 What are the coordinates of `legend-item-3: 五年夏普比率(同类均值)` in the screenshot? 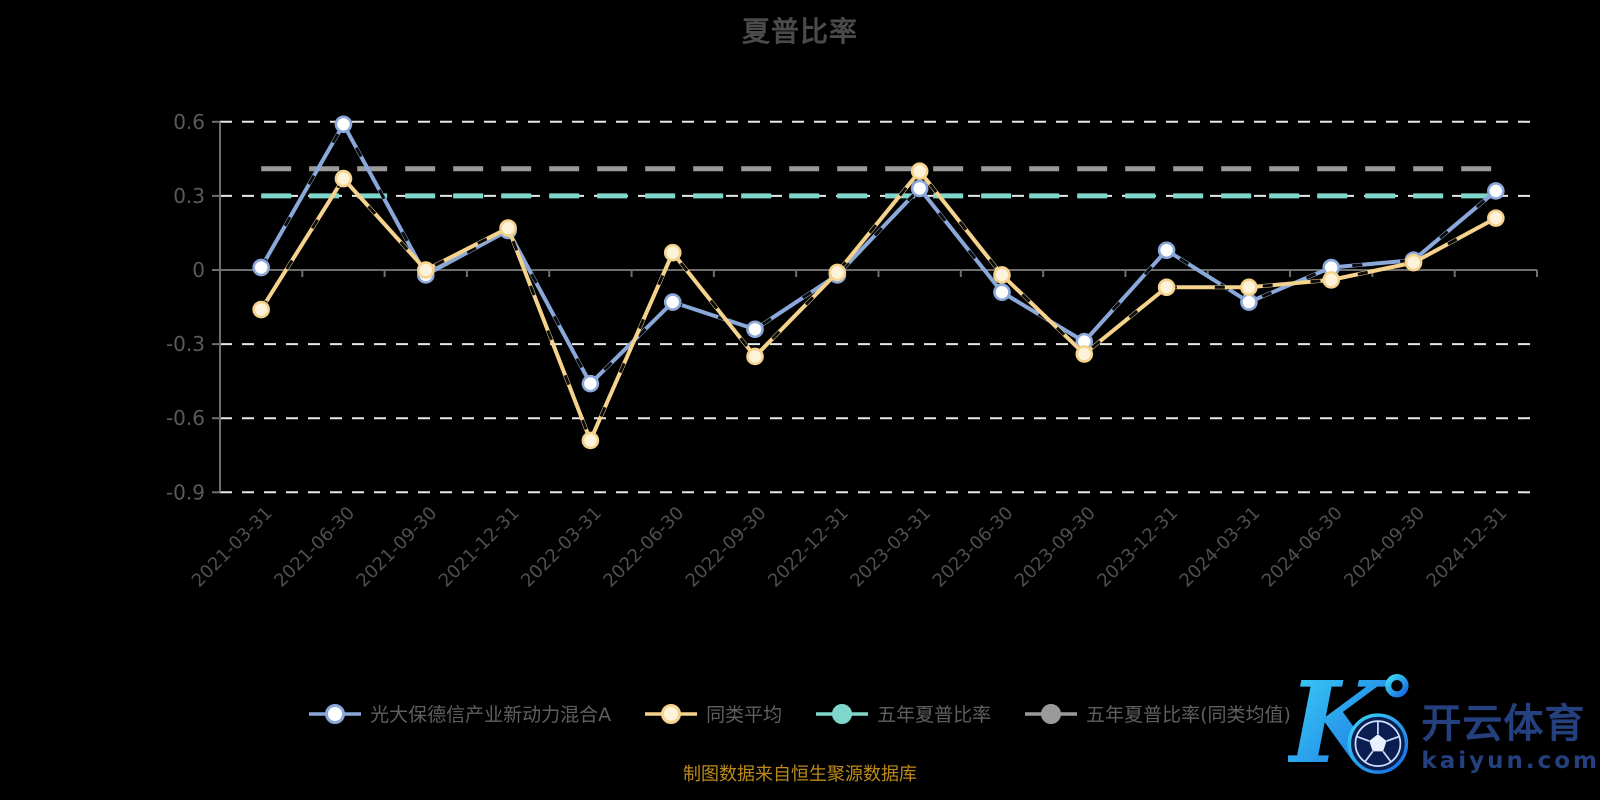 It's located at (1158, 713).